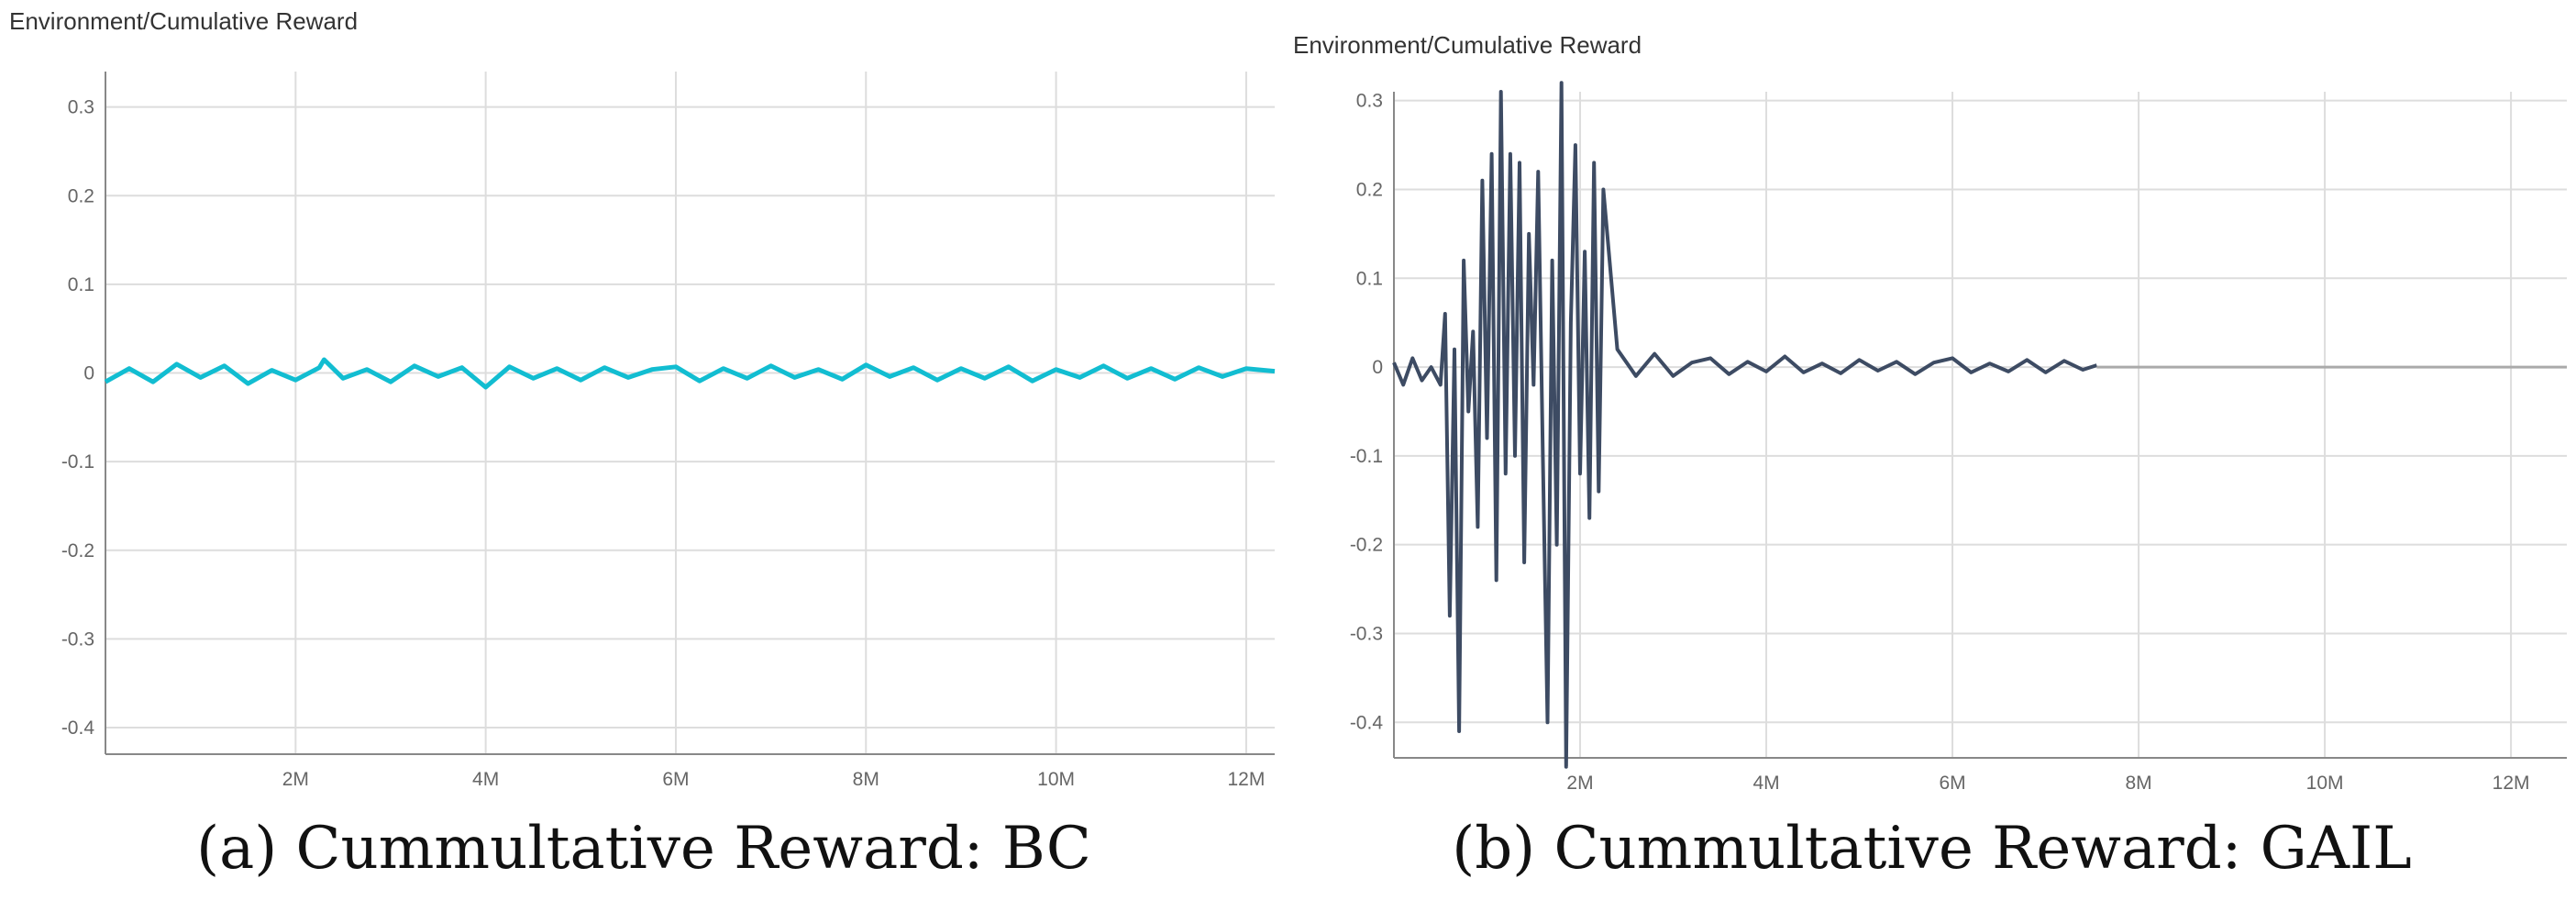 This screenshot has width=2576, height=912. Describe the element at coordinates (643, 849) in the screenshot. I see `chart-caption: (a) Cummultative Reward: BC` at that location.